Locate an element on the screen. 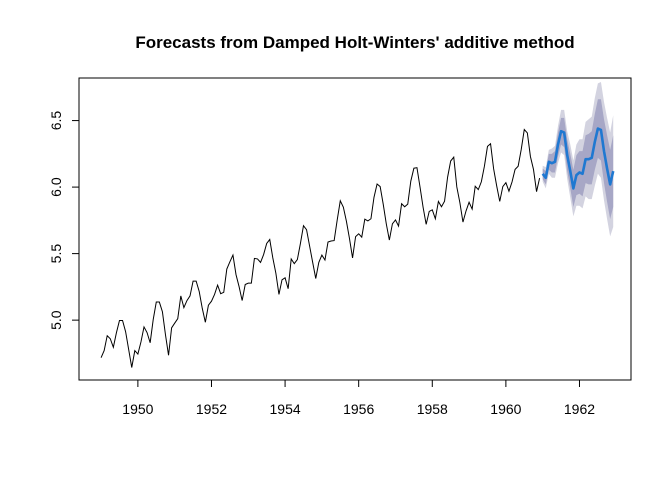  interval-80-band is located at coordinates (578, 159).